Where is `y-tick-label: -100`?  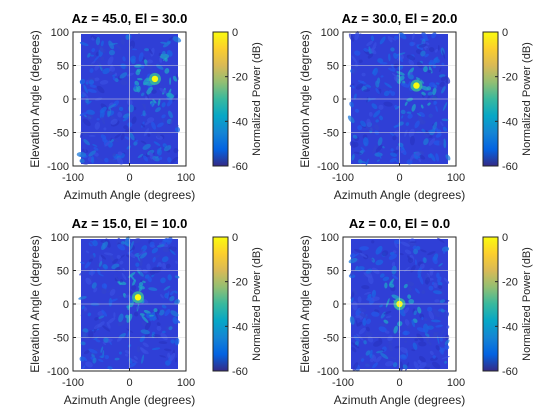
y-tick-label: -100 is located at coordinates (328, 167).